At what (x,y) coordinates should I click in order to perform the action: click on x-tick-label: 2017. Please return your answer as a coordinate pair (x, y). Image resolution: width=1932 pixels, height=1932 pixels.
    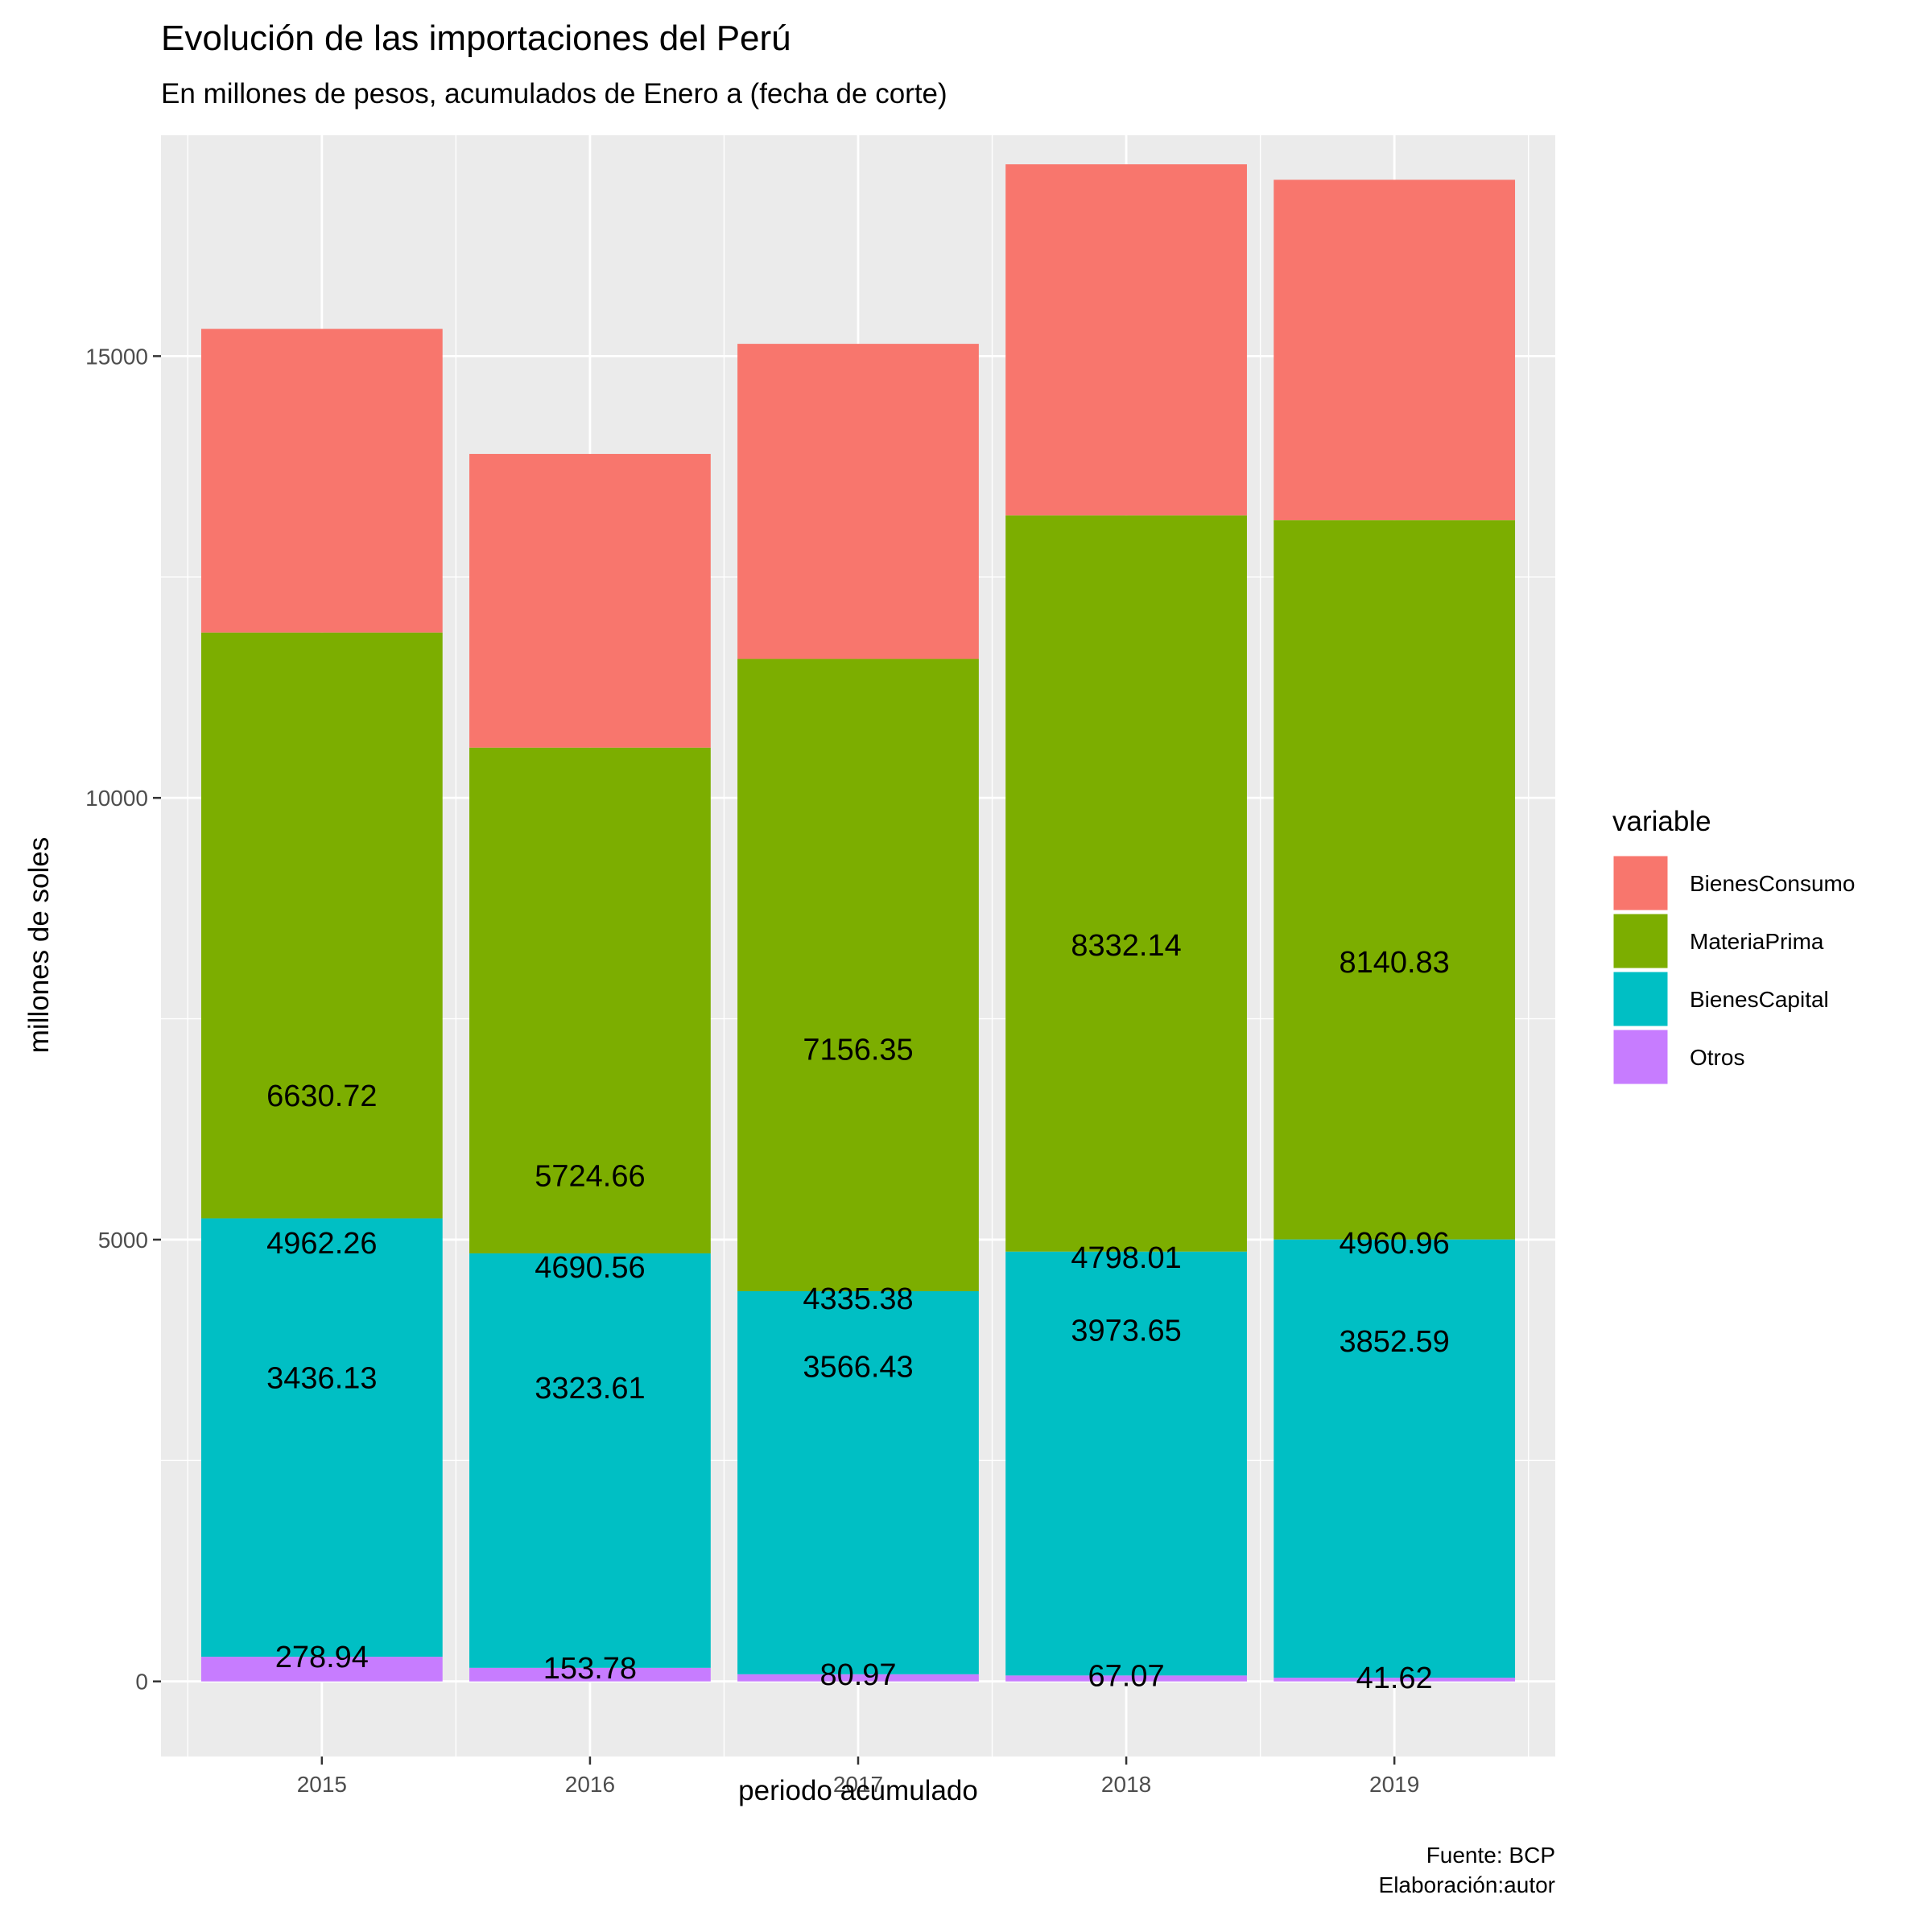
    Looking at the image, I should click on (858, 1784).